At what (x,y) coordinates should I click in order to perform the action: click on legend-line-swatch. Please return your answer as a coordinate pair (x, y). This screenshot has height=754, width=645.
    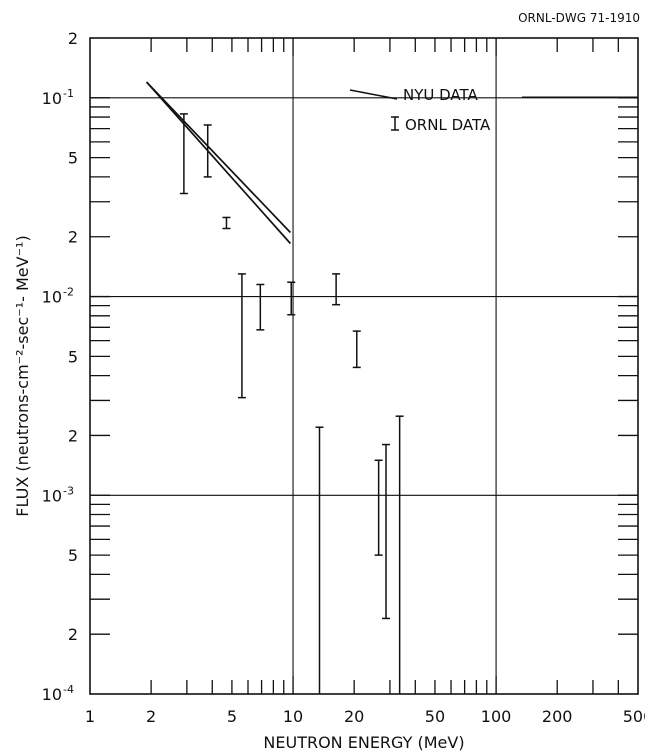
    Looking at the image, I should click on (373, 94).